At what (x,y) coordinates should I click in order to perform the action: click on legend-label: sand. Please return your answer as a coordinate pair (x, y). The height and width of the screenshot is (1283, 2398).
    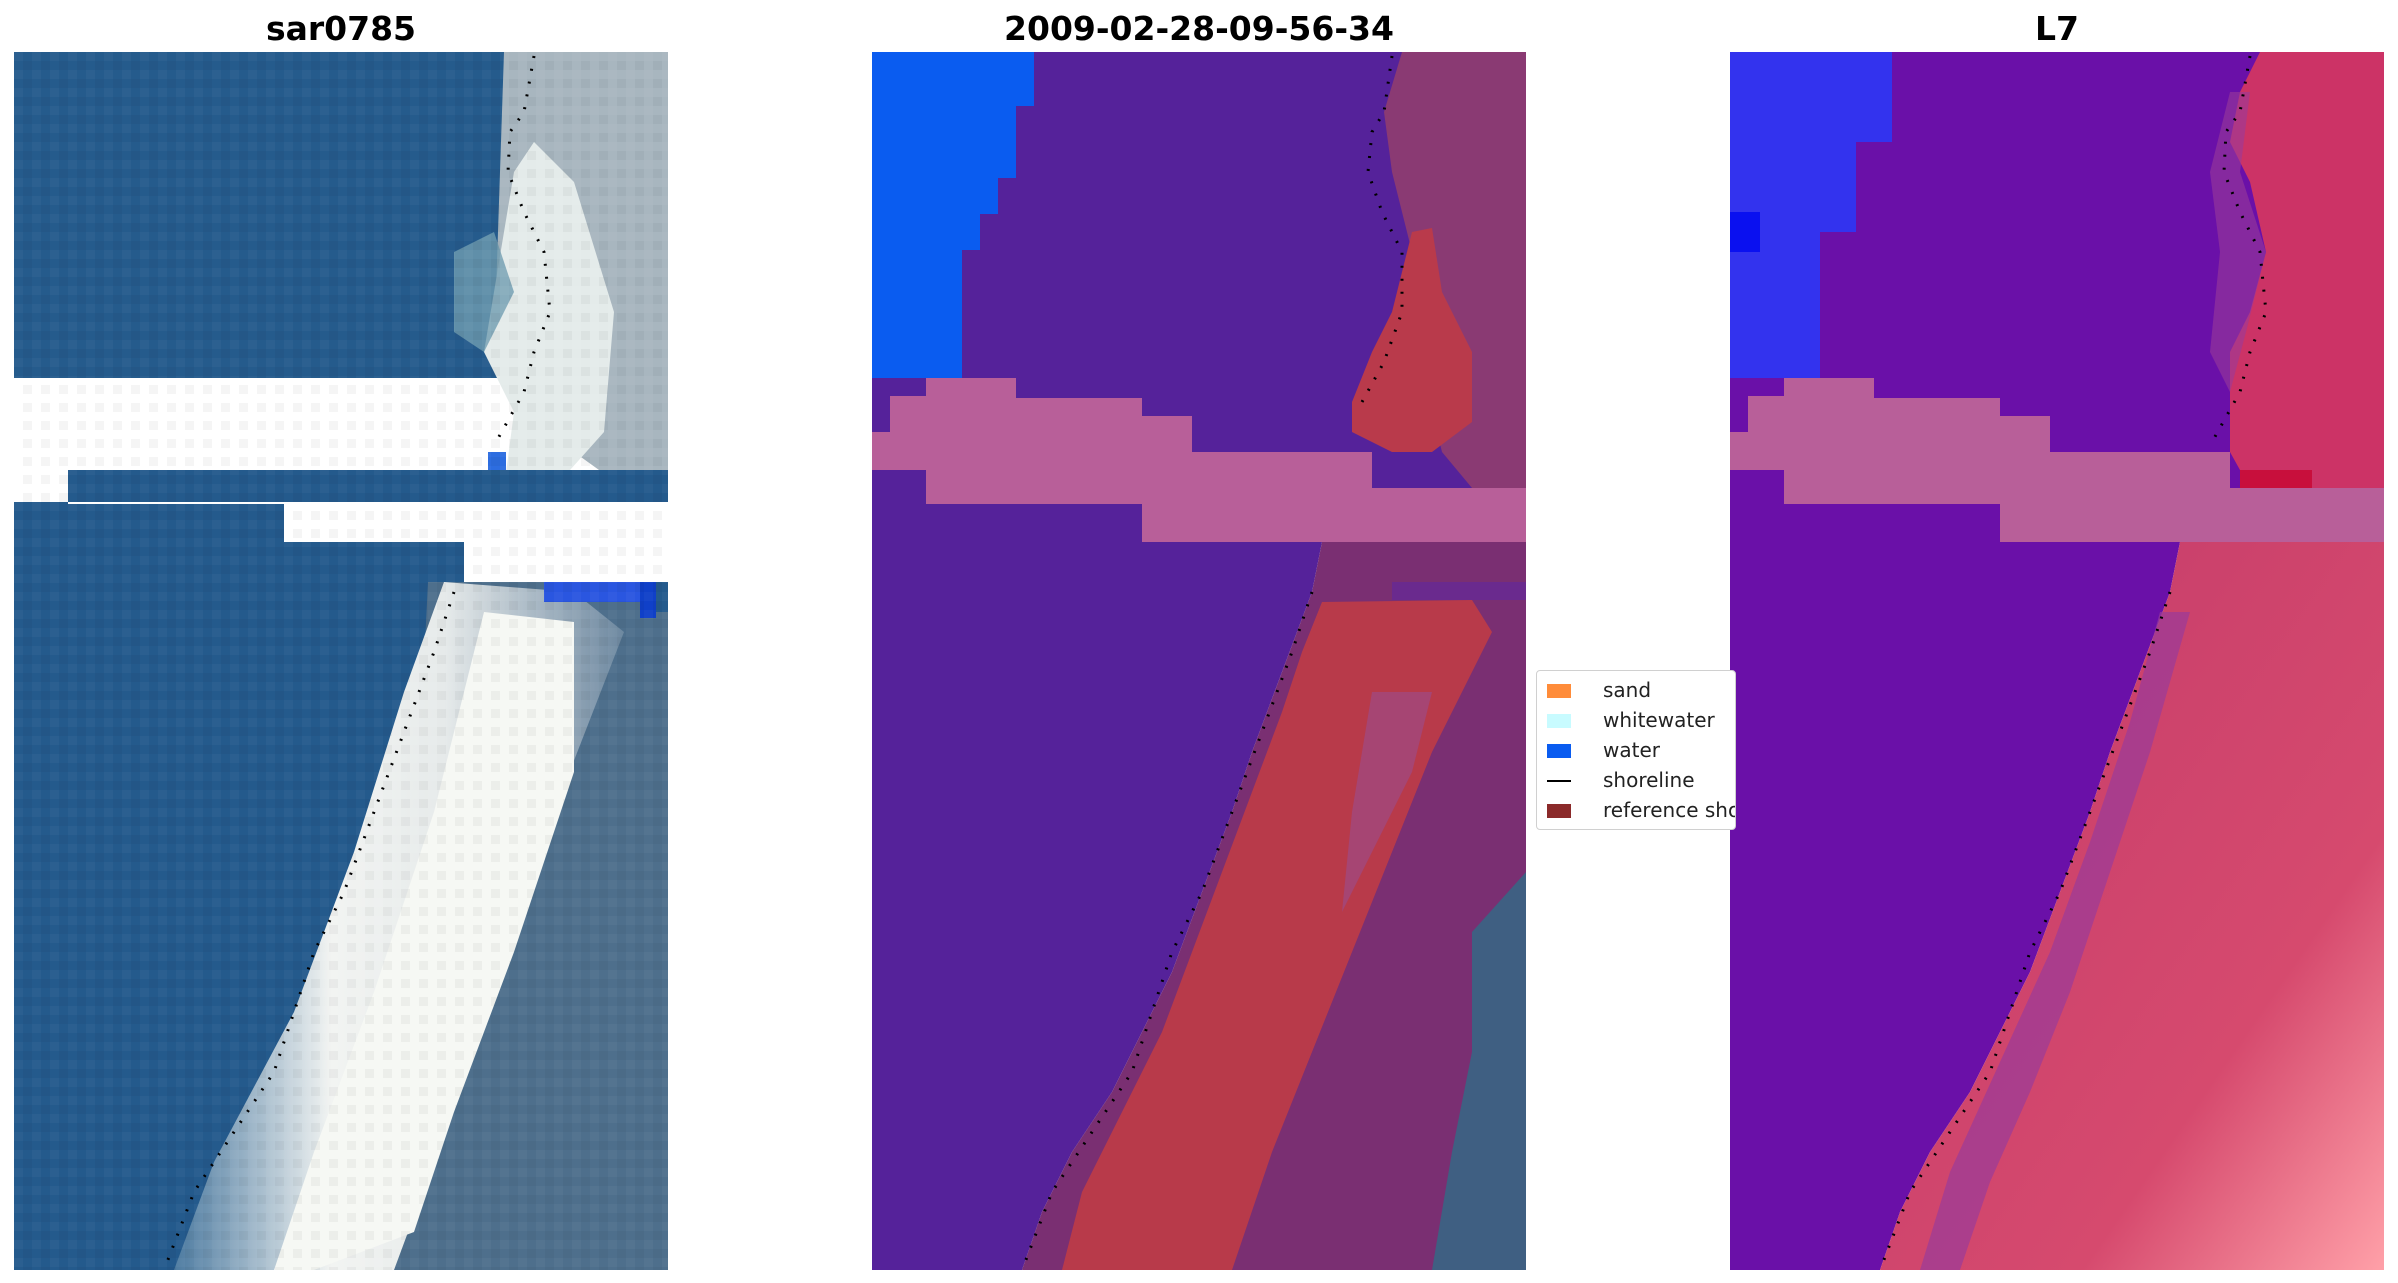
    Looking at the image, I should click on (1627, 690).